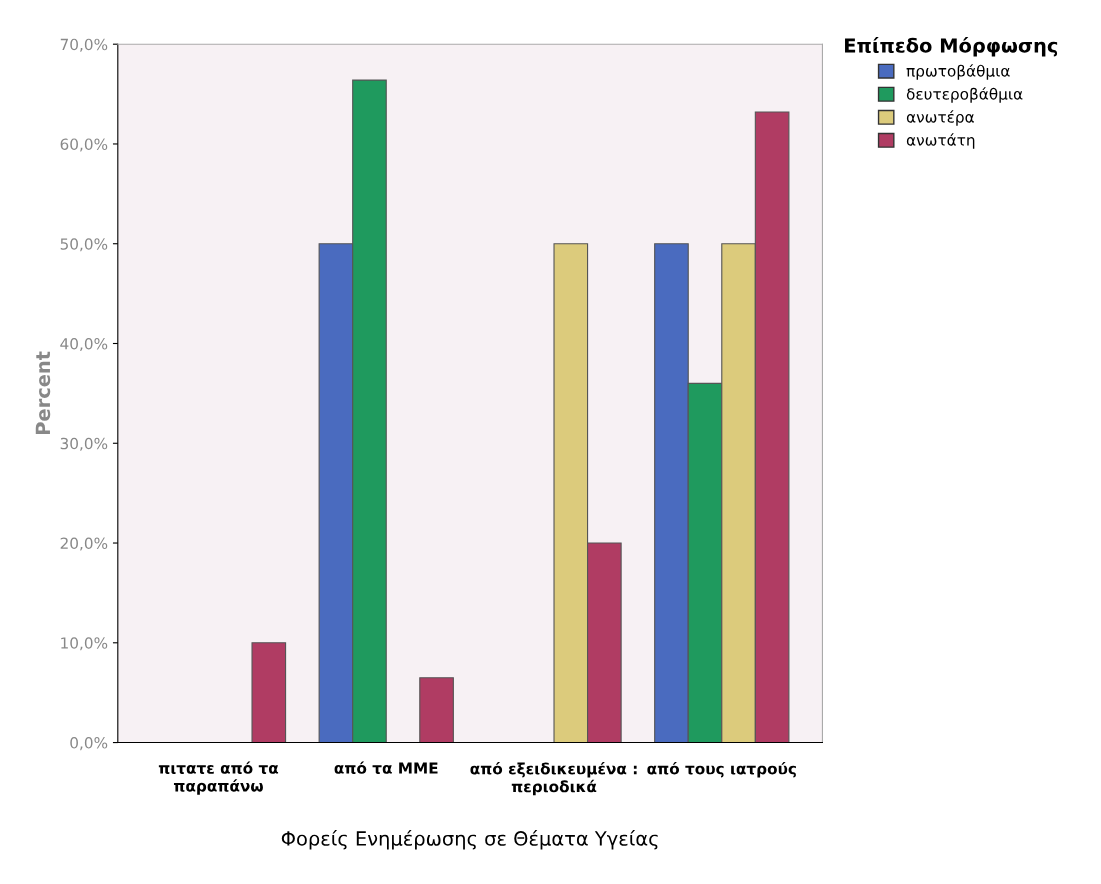 This screenshot has height=884, width=1101. Describe the element at coordinates (84, 145) in the screenshot. I see `y-tick-label: 60,0%` at that location.